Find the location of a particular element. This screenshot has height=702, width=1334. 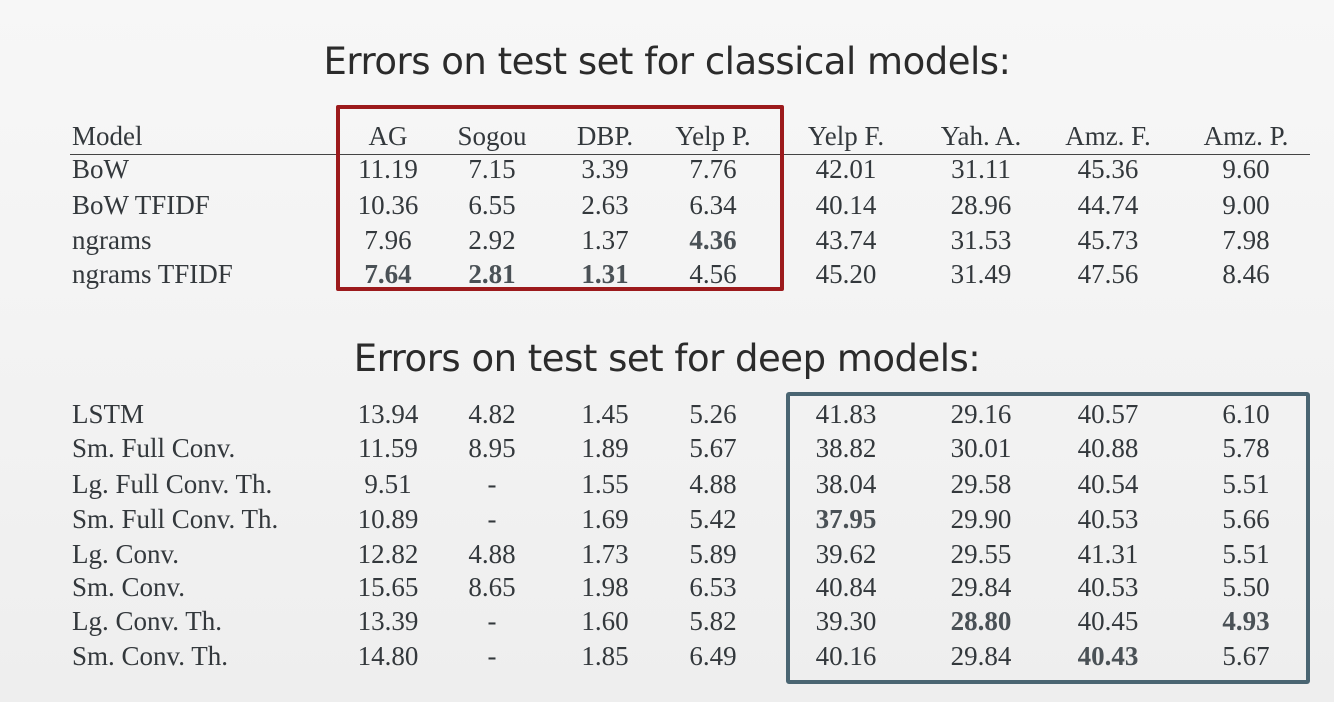

table-cell: 39.30 is located at coordinates (846, 621).